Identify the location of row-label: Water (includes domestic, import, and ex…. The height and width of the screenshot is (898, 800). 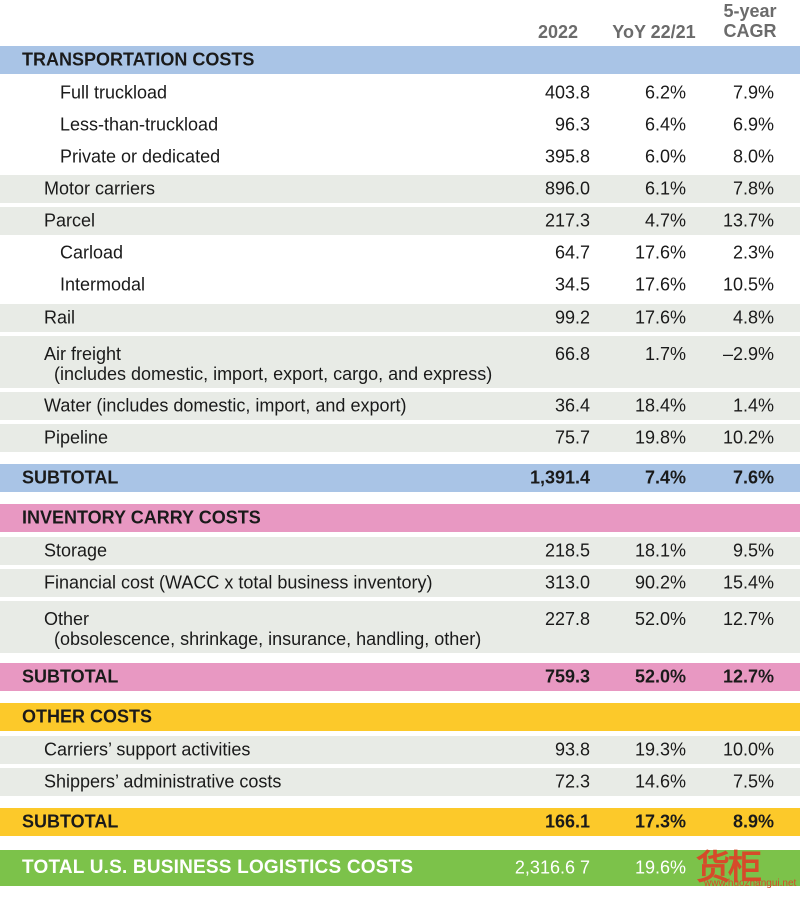
(225, 405).